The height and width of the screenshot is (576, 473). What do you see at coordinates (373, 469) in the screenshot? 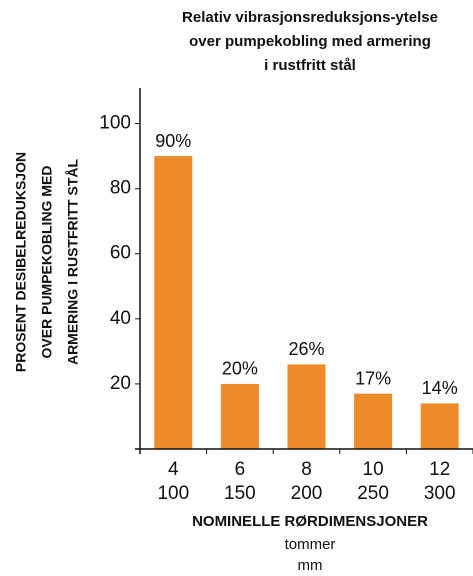
I see `x-tick-label: 10` at bounding box center [373, 469].